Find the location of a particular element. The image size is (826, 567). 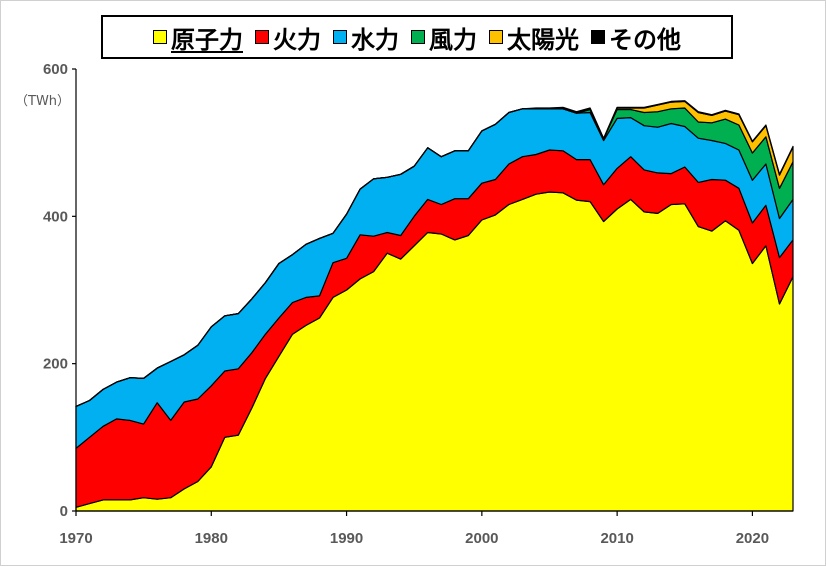

x-tick-label: 1980 is located at coordinates (211, 538).